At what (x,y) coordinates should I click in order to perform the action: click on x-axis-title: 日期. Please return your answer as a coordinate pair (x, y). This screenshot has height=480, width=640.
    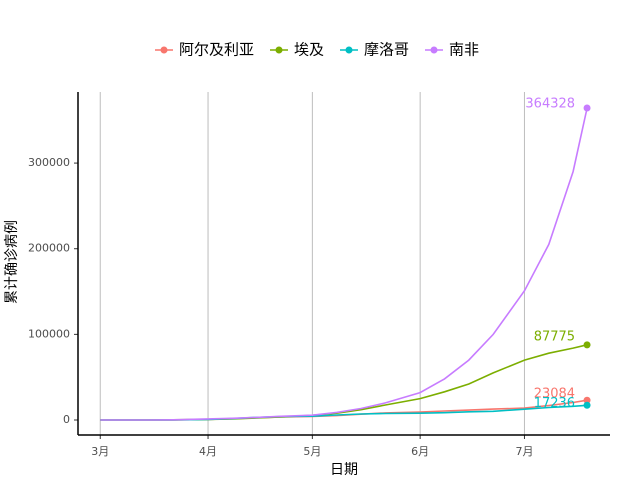
    Looking at the image, I should click on (344, 470).